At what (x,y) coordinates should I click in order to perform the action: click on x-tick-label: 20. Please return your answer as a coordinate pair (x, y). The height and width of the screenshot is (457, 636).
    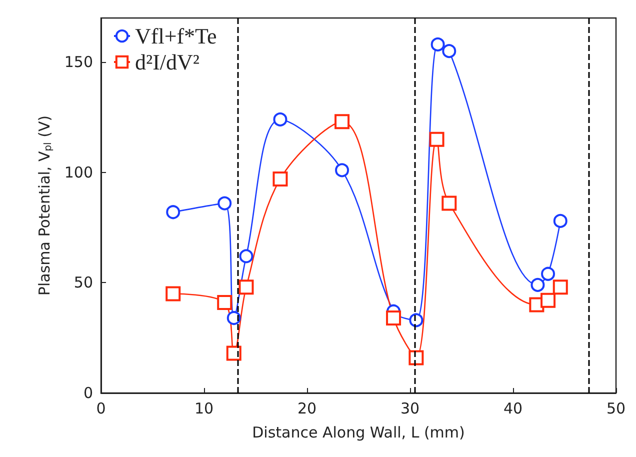
    Looking at the image, I should click on (307, 409).